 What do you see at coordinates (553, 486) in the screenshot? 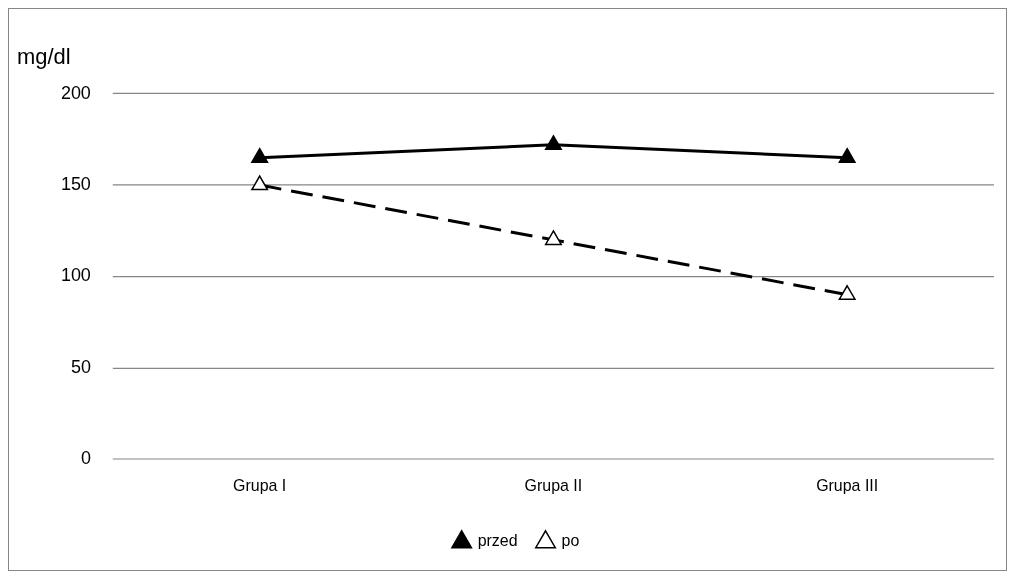
I see `x-tick-label: Grupa II` at bounding box center [553, 486].